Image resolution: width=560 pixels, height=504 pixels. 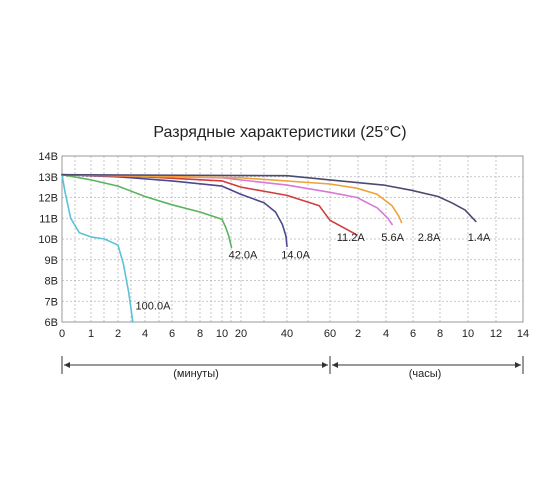 I want to click on series-line-11.2A, so click(x=209, y=204).